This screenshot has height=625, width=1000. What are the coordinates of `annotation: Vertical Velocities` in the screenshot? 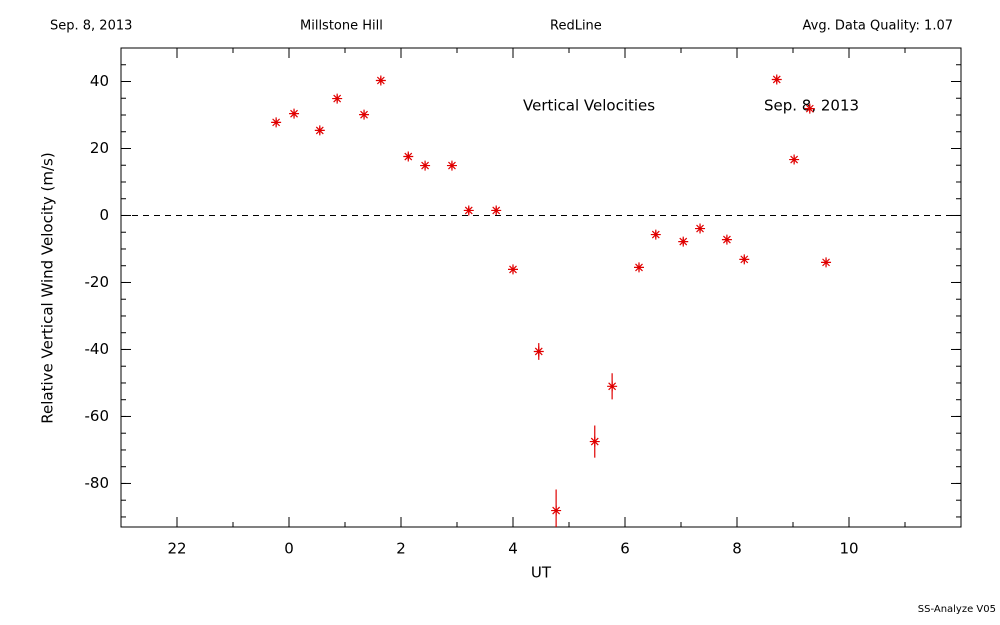 It's located at (589, 106).